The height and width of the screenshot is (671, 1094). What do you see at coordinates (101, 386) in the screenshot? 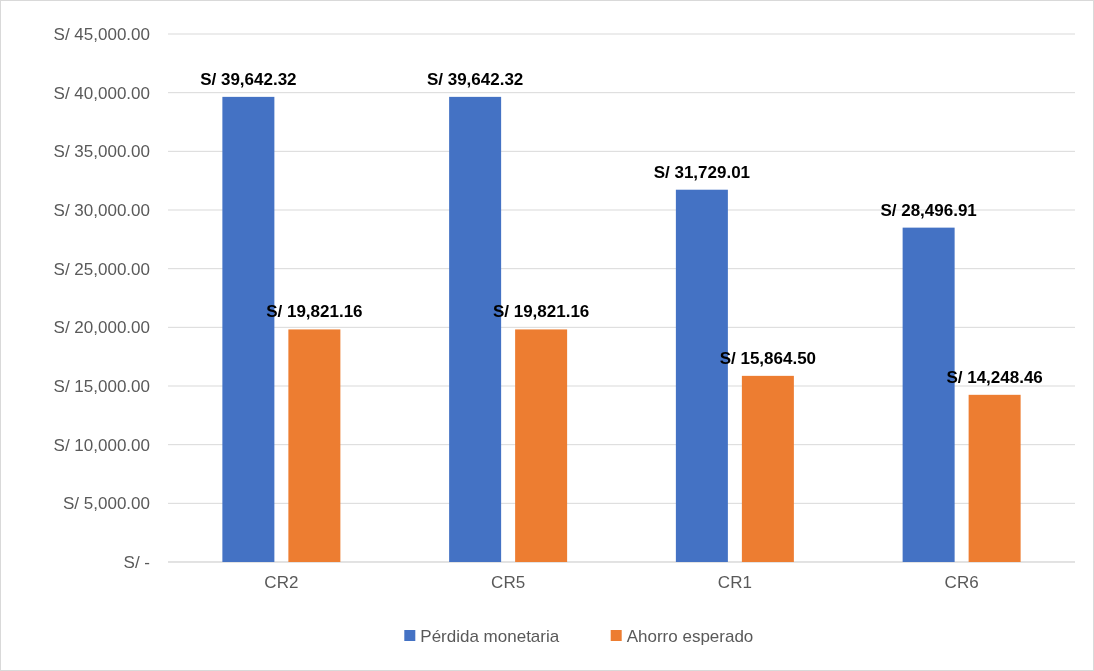
I see `y-tick-label: S/ 15,000.00` at bounding box center [101, 386].